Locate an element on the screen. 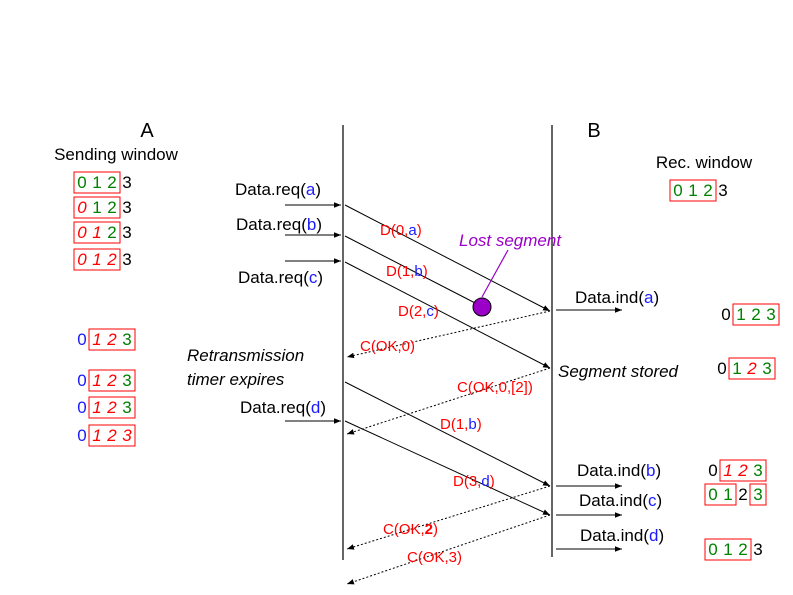  entity-a-label: A is located at coordinates (147, 131).